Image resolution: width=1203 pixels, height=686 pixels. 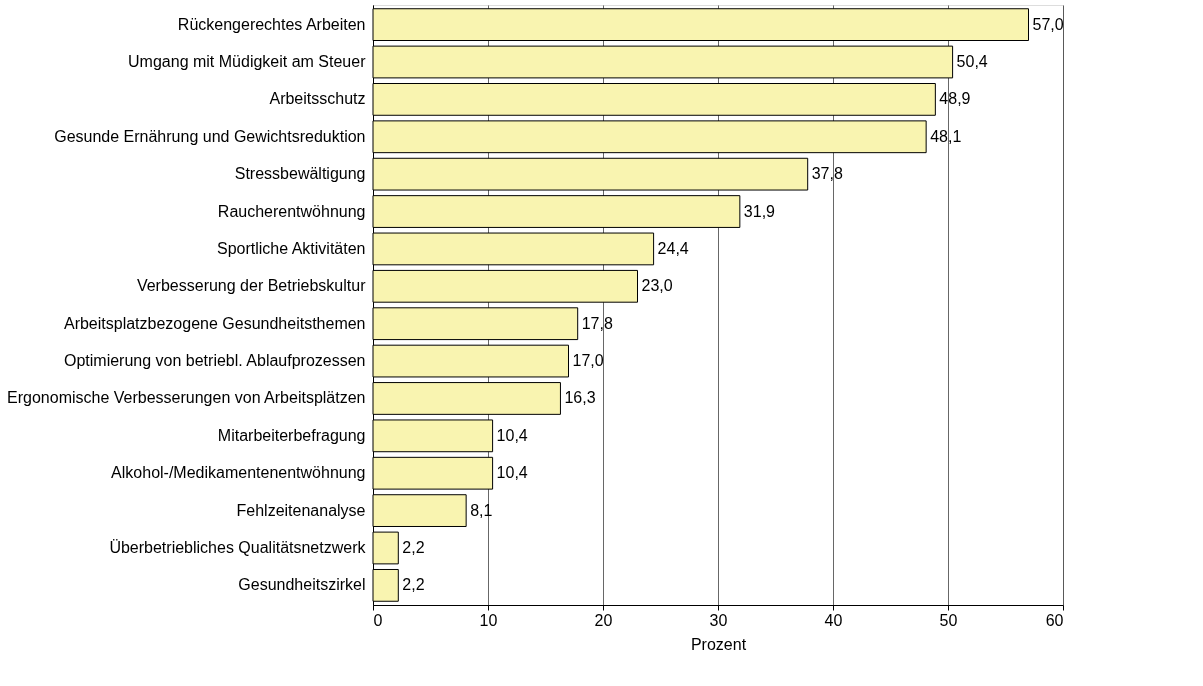 I want to click on y-tick-label: Gesundheitszirkel, so click(x=302, y=585).